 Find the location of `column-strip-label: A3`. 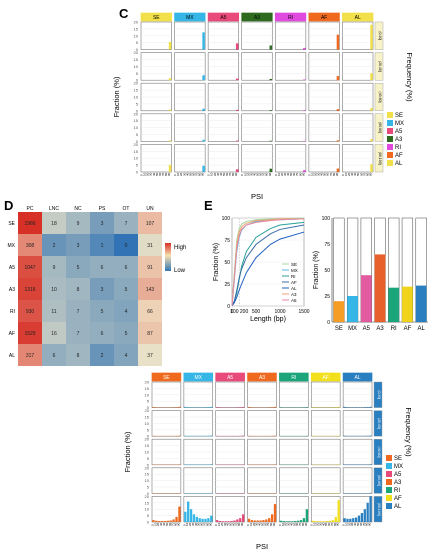

column-strip-label: A3 is located at coordinates (257, 18).